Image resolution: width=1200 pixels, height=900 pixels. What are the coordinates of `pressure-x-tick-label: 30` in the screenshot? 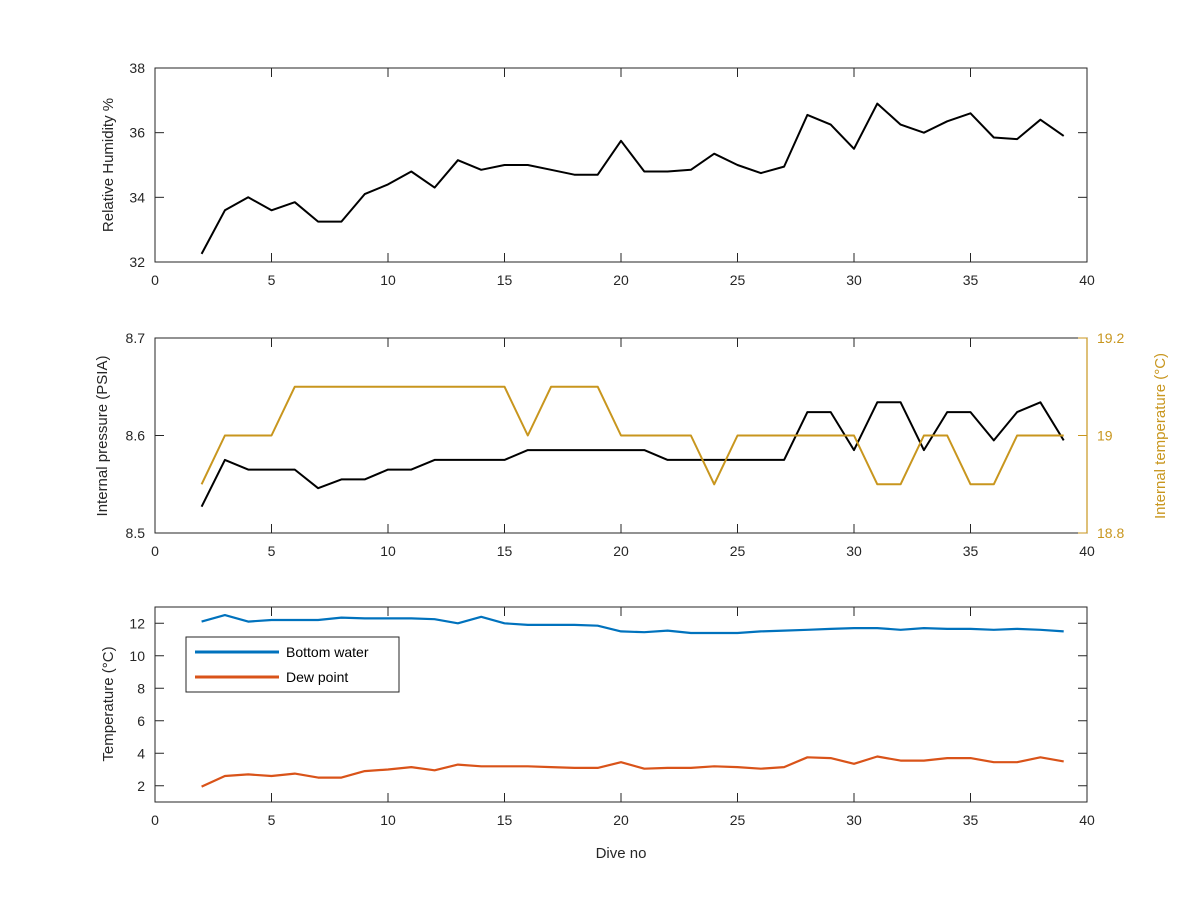 It's located at (854, 551).